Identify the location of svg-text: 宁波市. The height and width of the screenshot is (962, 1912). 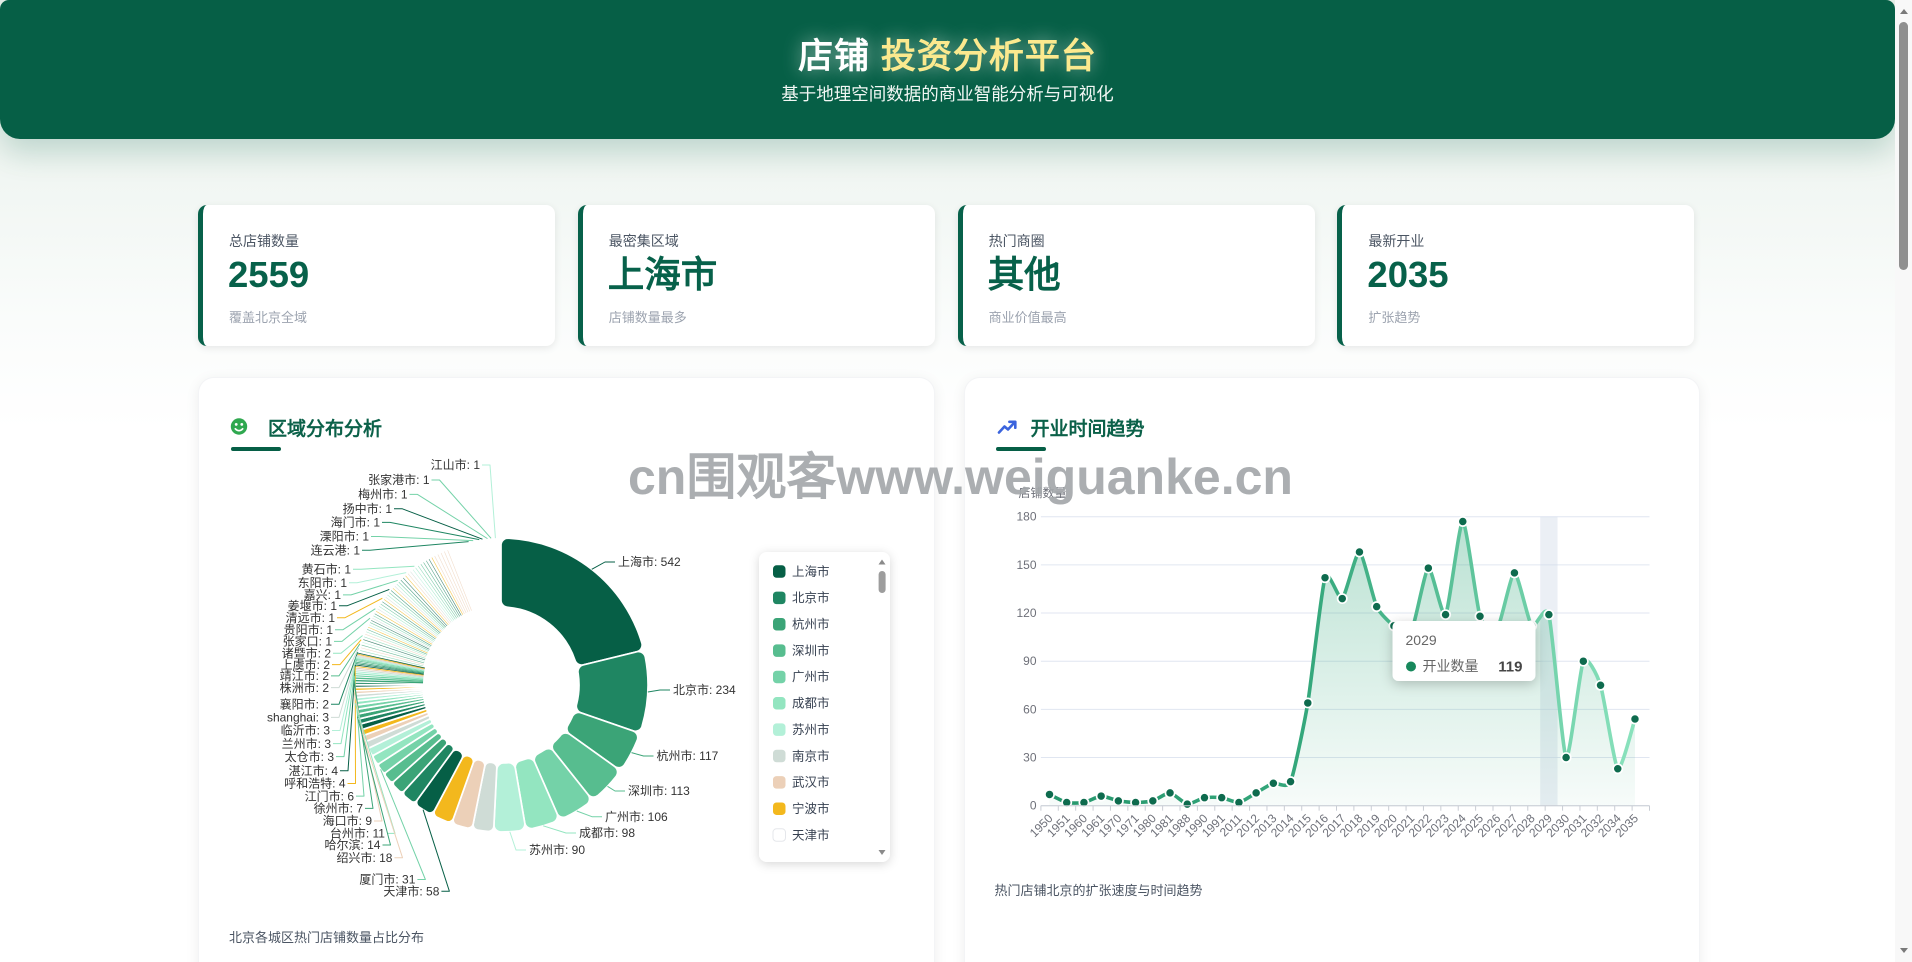
(811, 808).